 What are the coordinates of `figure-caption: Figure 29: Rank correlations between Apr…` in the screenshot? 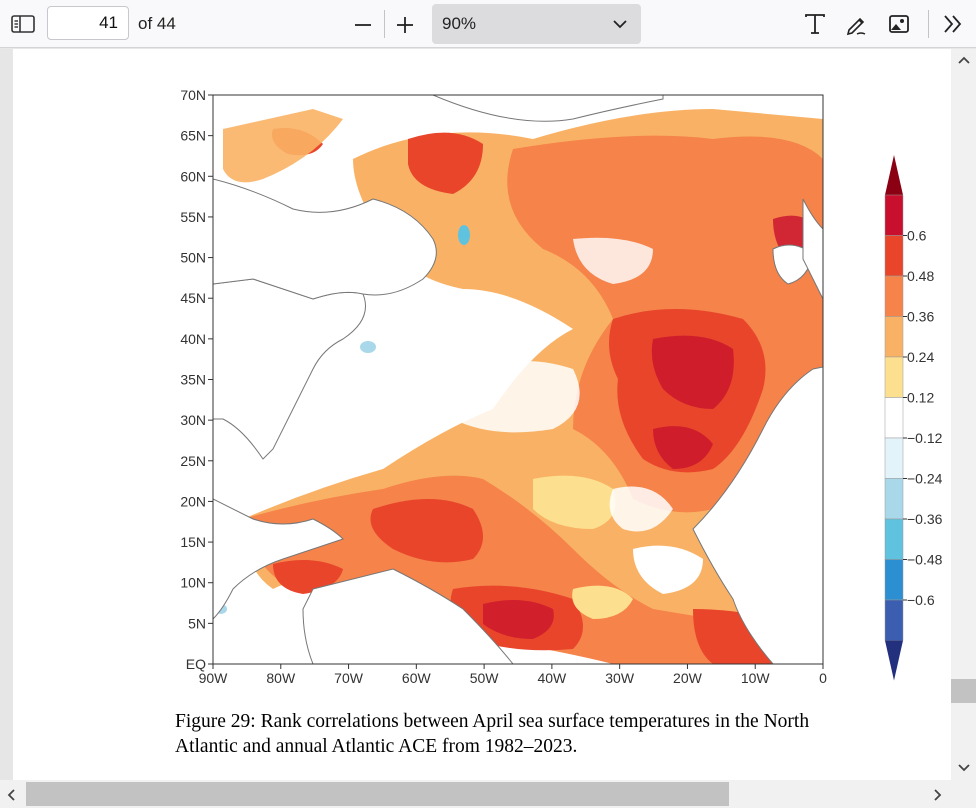 It's located at (540, 734).